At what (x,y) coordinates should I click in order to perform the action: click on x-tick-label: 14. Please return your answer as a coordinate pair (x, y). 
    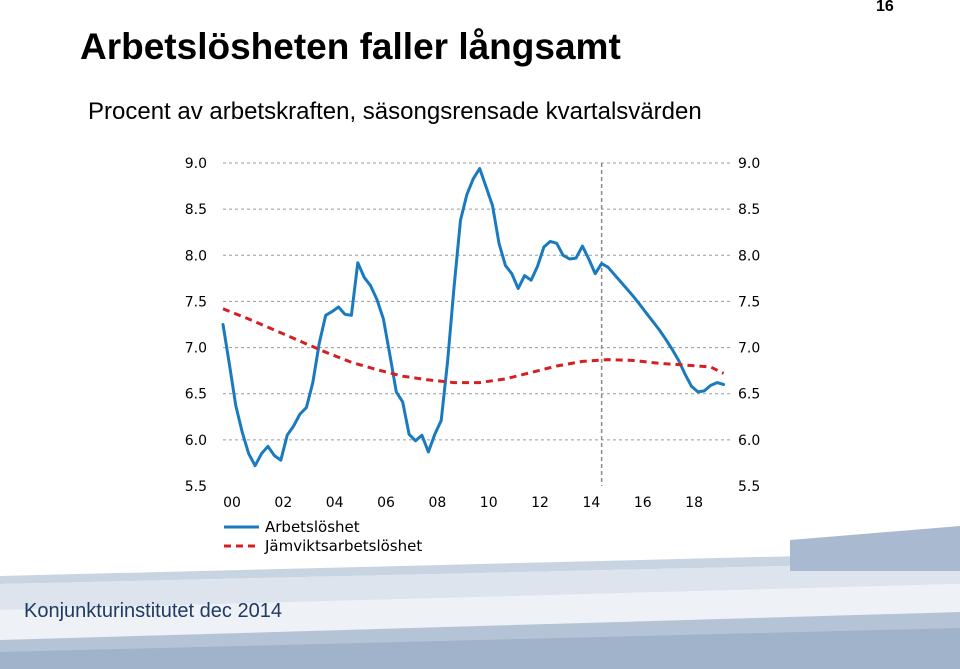
    Looking at the image, I should click on (591, 503).